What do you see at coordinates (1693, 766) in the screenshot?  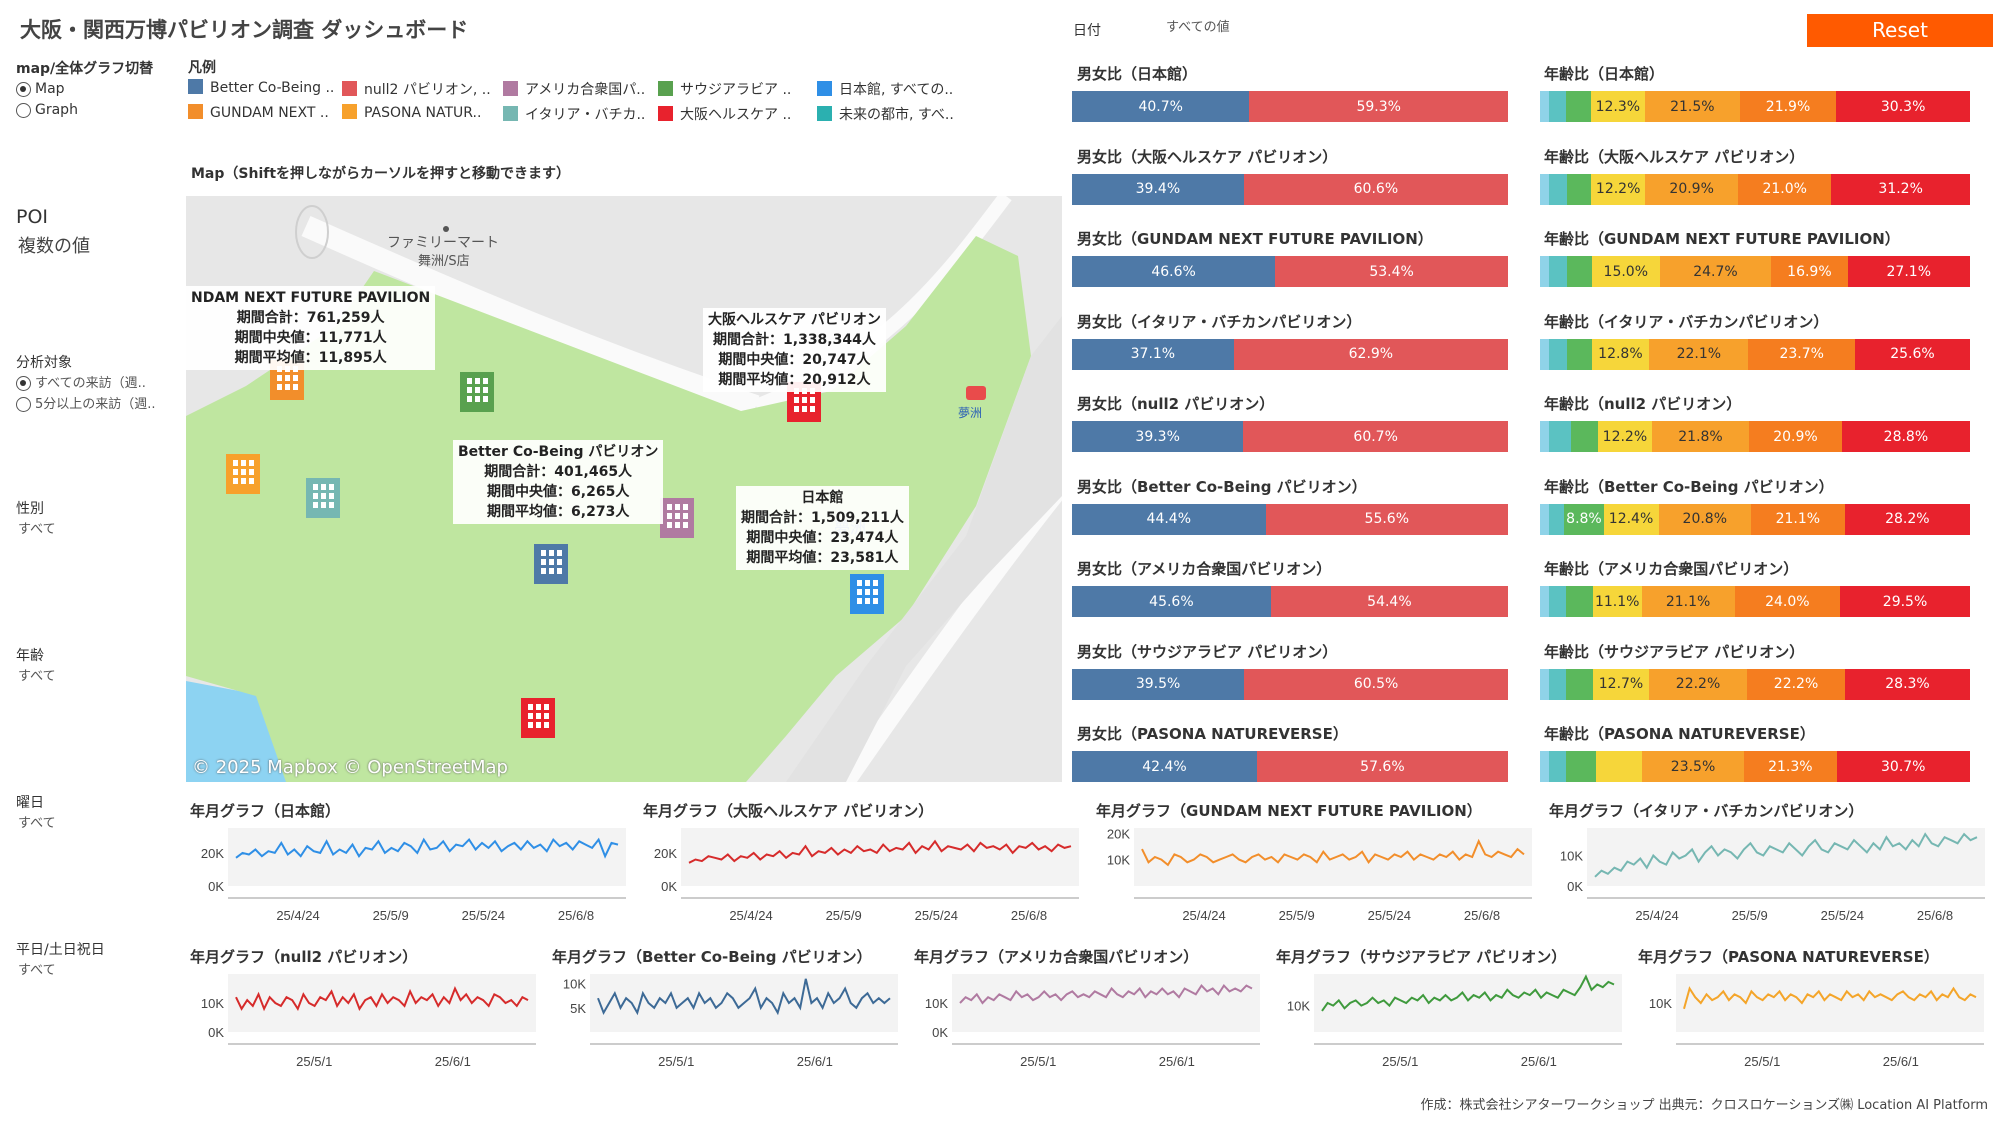 I see `age-segment: 23.5%` at bounding box center [1693, 766].